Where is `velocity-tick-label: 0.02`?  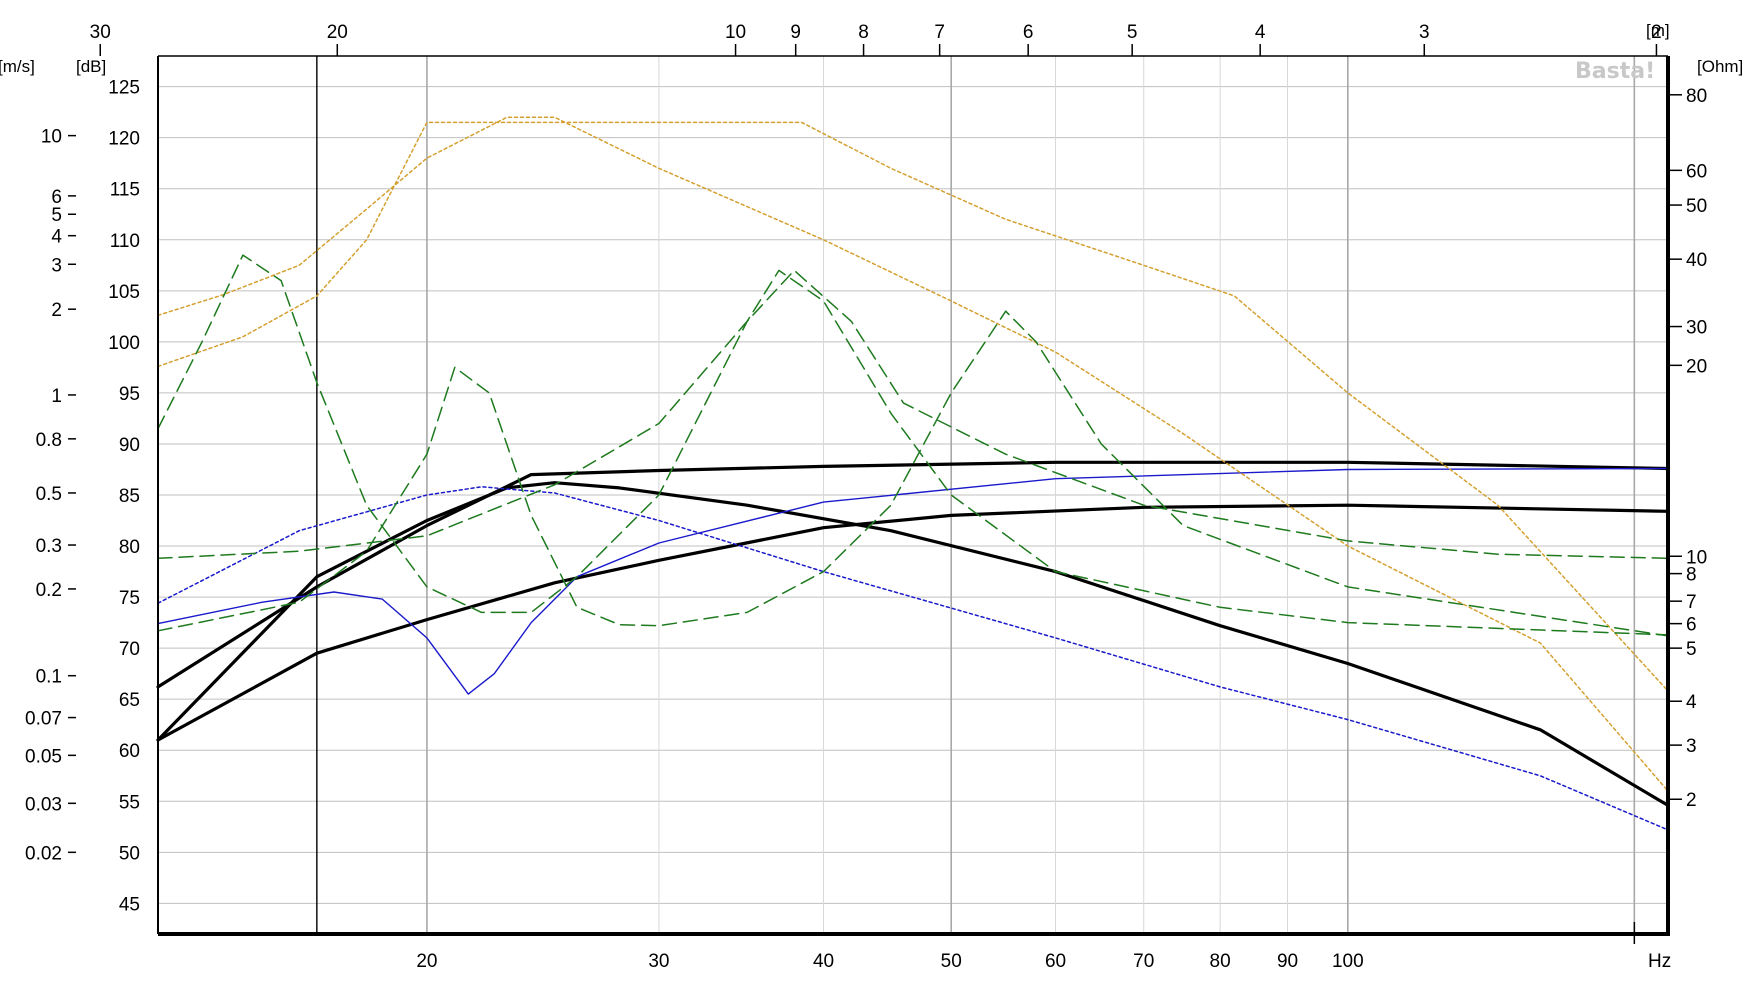 velocity-tick-label: 0.02 is located at coordinates (43, 853).